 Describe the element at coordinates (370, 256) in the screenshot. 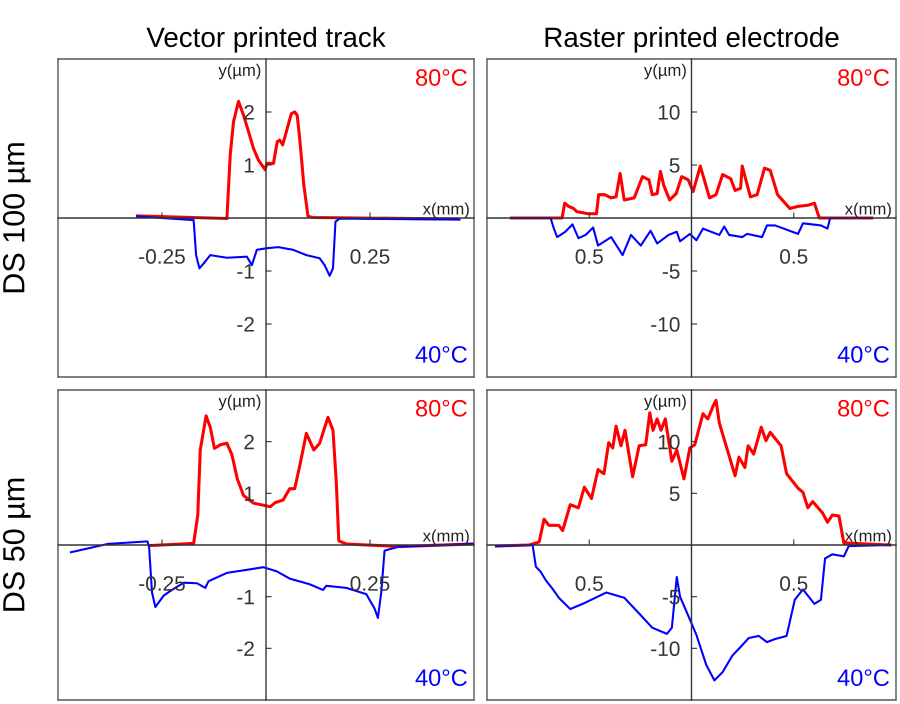

I see `x-tick-label: 0.25` at that location.